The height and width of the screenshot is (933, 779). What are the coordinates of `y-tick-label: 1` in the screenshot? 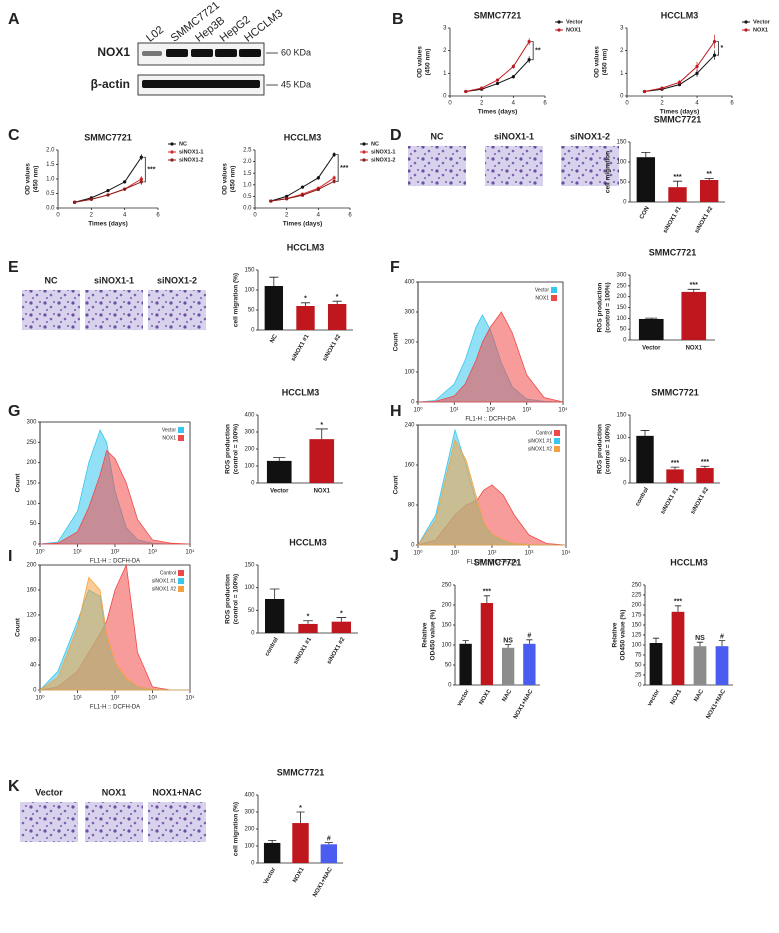 It's located at (622, 74).